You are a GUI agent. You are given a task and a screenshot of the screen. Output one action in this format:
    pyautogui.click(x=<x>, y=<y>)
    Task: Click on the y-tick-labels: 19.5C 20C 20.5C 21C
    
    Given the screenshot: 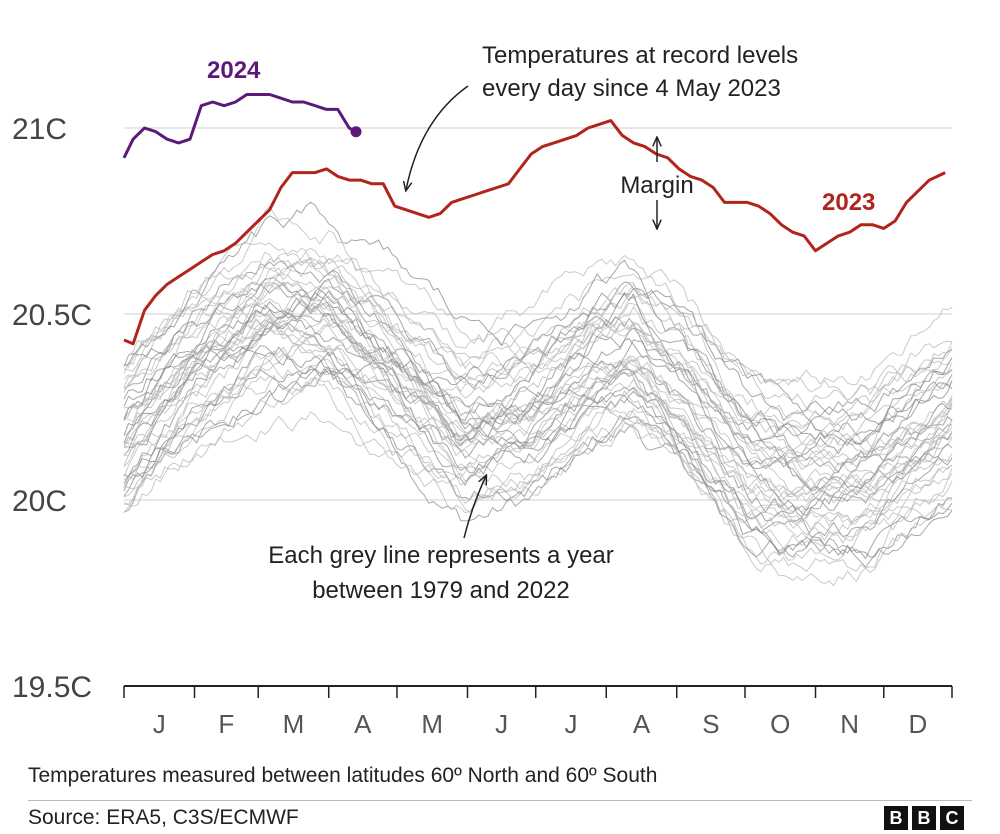 What is the action you would take?
    pyautogui.click(x=52, y=408)
    